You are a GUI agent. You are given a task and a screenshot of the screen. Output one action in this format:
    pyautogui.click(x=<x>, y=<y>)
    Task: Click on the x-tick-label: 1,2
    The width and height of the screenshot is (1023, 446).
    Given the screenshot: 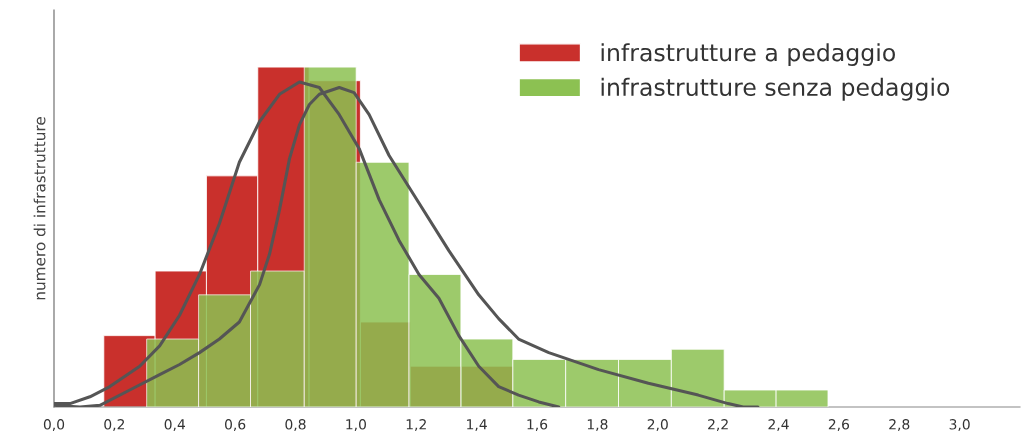 What is the action you would take?
    pyautogui.click(x=416, y=425)
    